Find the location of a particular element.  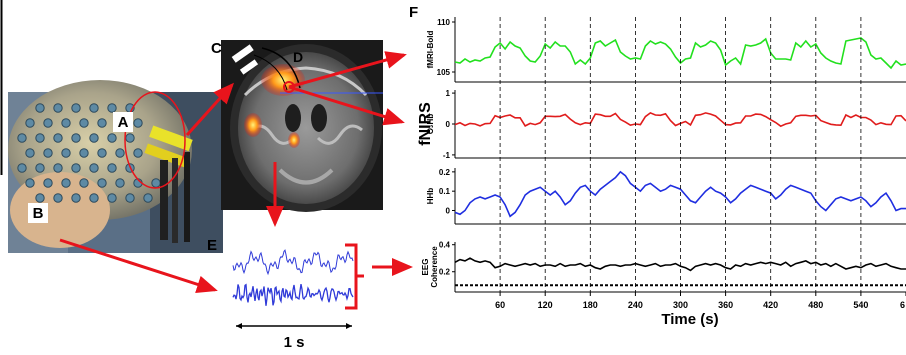

y-tick-label-o2hb: -1 is located at coordinates (447, 155).